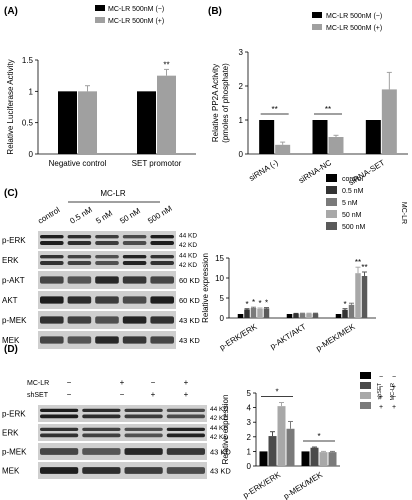  What do you see at coordinates (153, 382) in the screenshot?
I see `condition-value: −` at bounding box center [153, 382].